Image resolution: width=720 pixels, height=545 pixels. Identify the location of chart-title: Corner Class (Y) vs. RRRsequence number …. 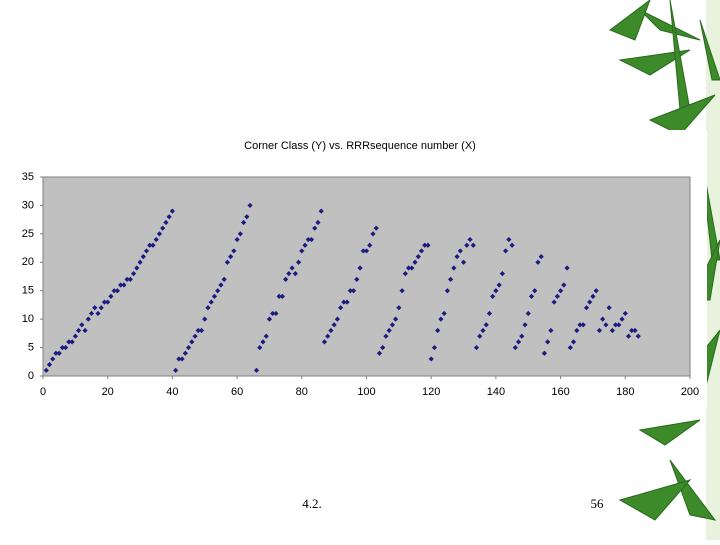
(360, 146).